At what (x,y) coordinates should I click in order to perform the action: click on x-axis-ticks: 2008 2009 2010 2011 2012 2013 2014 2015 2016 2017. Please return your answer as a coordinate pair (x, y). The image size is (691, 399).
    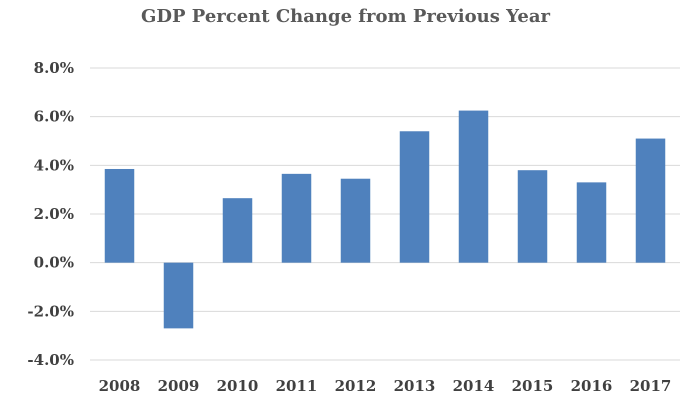
    Looking at the image, I should click on (385, 386).